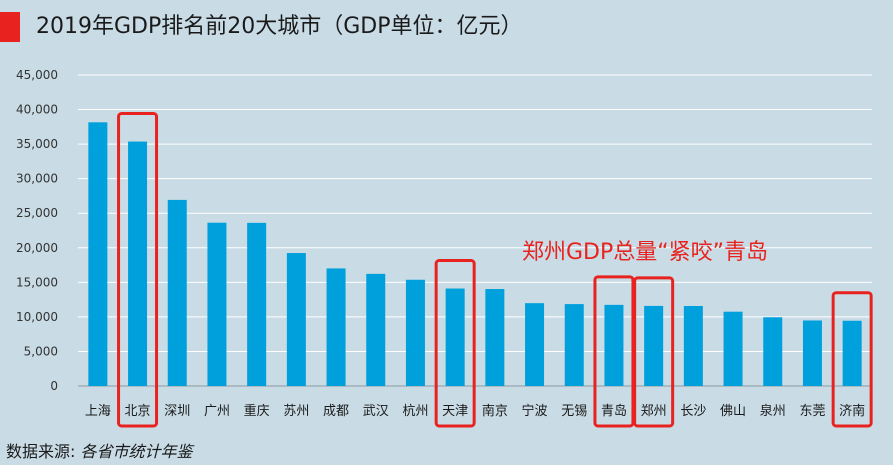 The image size is (893, 465). I want to click on bar-苏州, so click(296, 319).